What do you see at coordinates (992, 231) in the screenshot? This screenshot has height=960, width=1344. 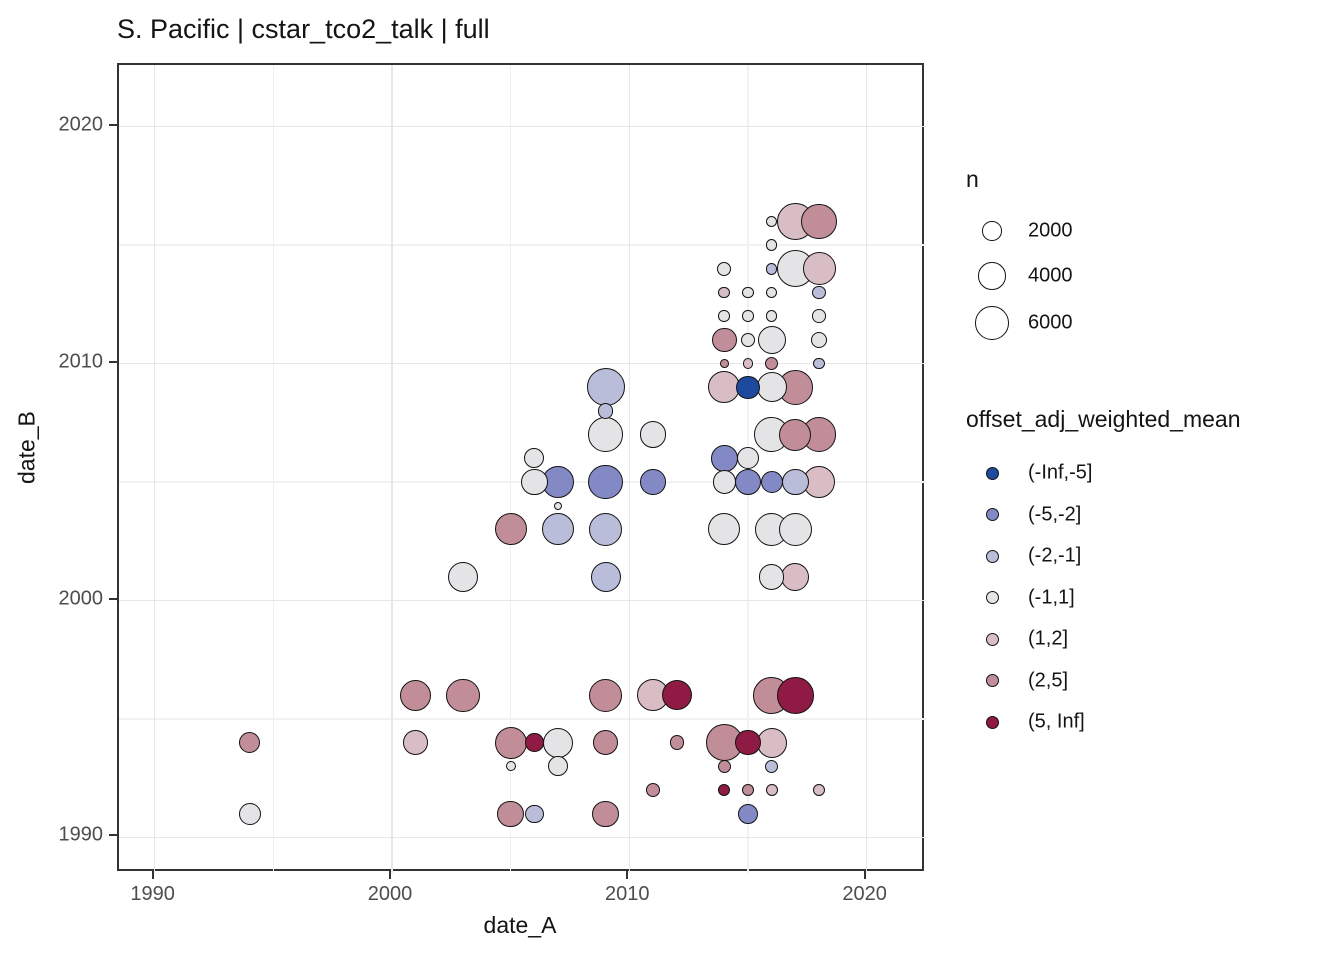 I see `size-legend-circle` at bounding box center [992, 231].